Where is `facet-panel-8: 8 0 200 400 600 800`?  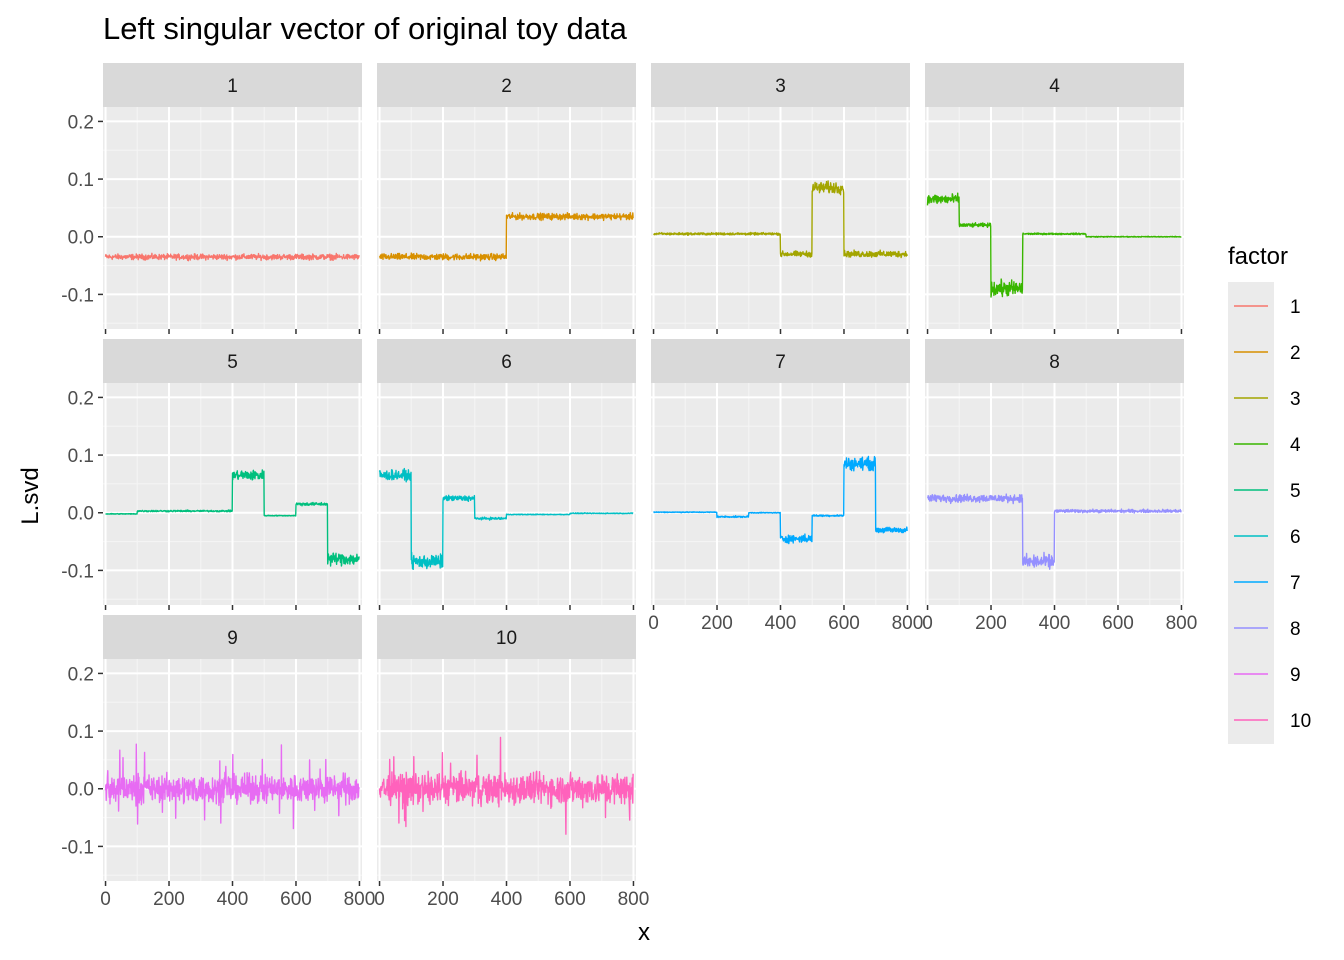 facet-panel-8: 8 0 200 400 600 800 is located at coordinates (1059, 486).